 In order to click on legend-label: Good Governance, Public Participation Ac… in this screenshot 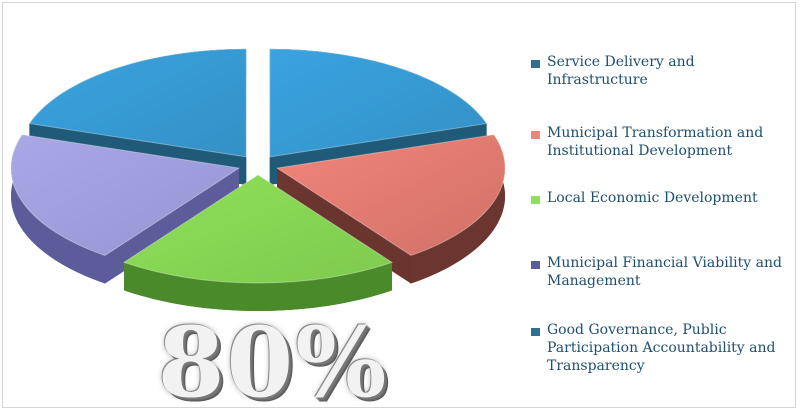, I will do `click(661, 348)`.